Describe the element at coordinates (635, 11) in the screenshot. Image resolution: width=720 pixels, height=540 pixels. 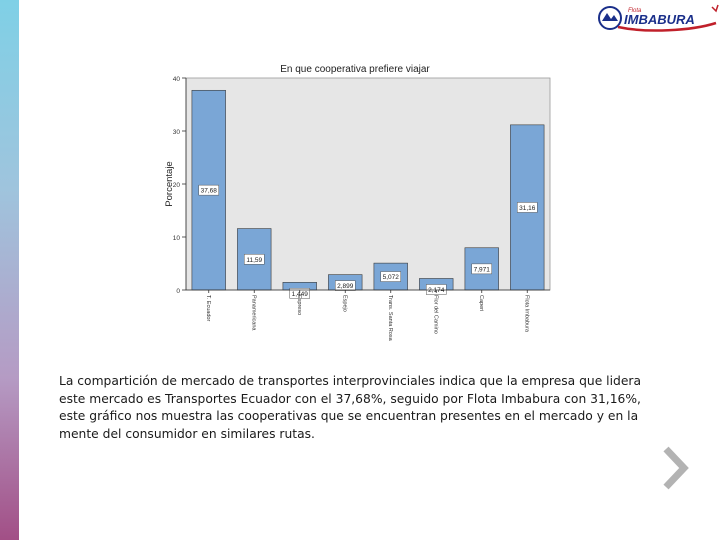
I see `logo-small-text: Flota` at that location.